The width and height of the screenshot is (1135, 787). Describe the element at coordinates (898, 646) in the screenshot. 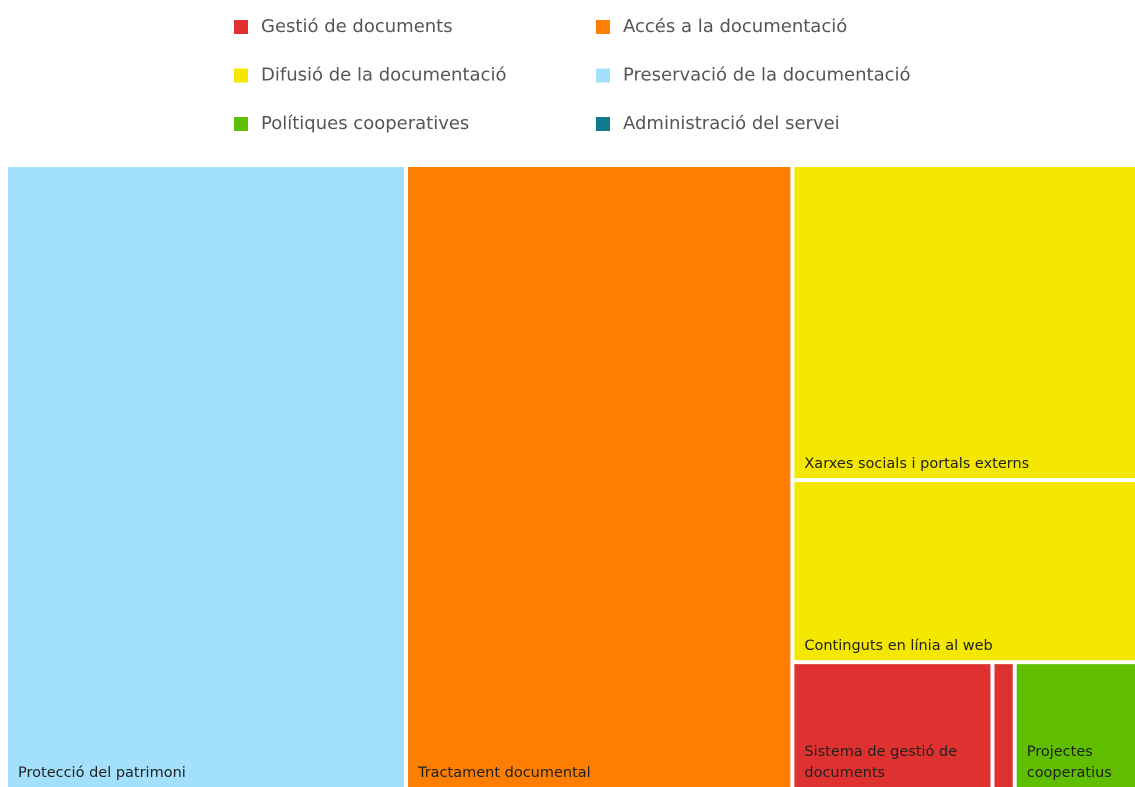

I see `tile-label: Continguts en línia al web` at that location.